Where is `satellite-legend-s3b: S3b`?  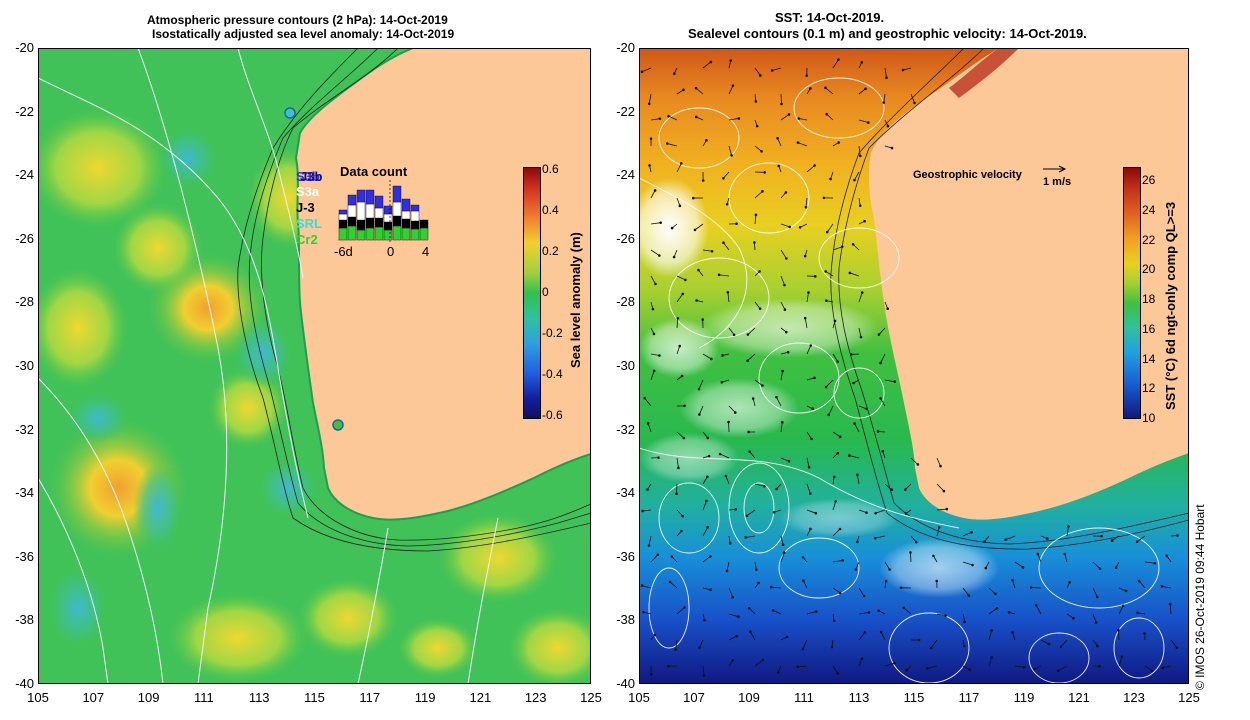 satellite-legend-s3b: S3b is located at coordinates (308, 176).